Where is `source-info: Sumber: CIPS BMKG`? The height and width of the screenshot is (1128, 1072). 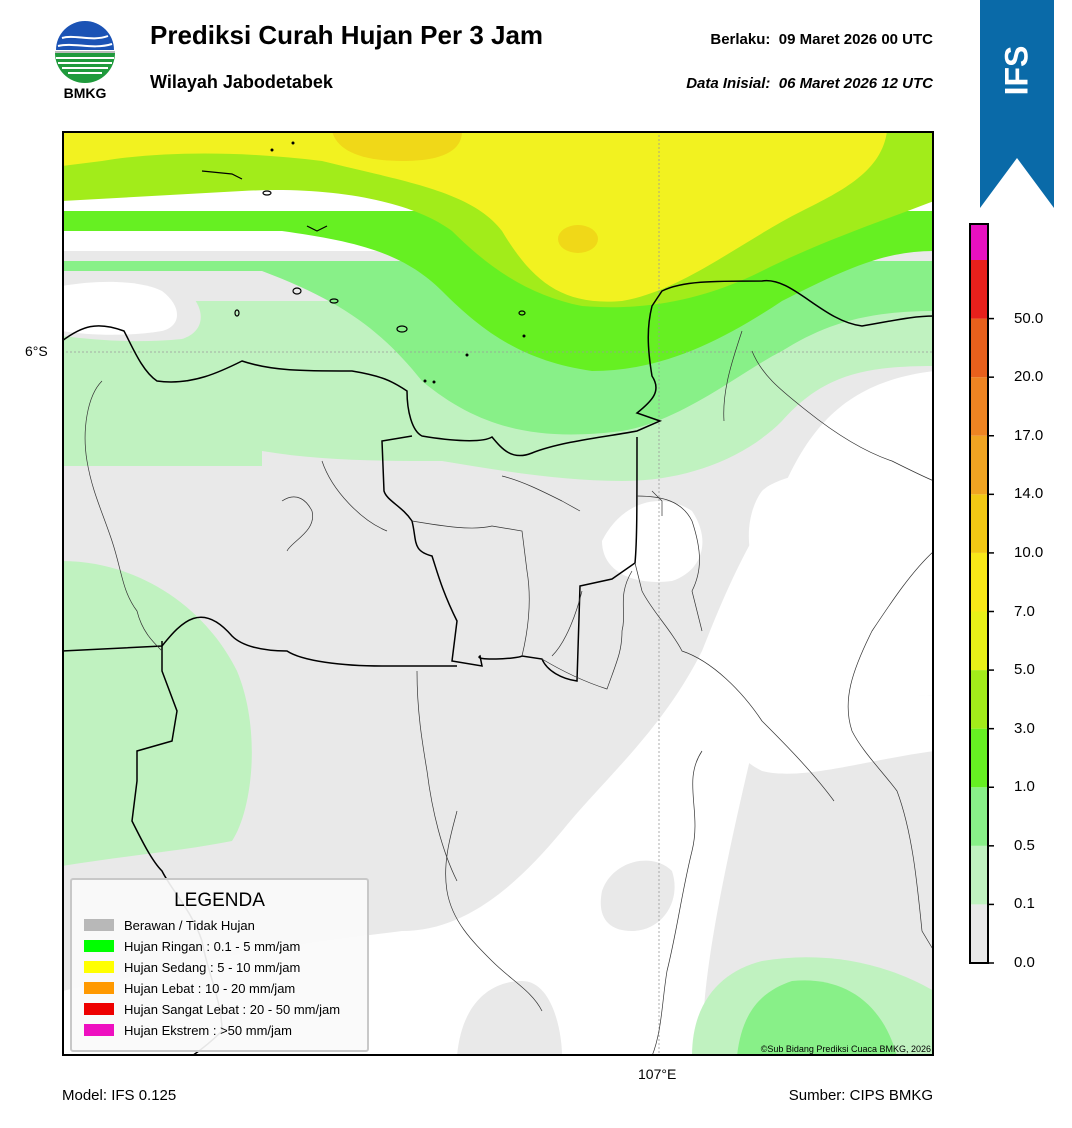 source-info: Sumber: CIPS BMKG is located at coordinates (860, 1095).